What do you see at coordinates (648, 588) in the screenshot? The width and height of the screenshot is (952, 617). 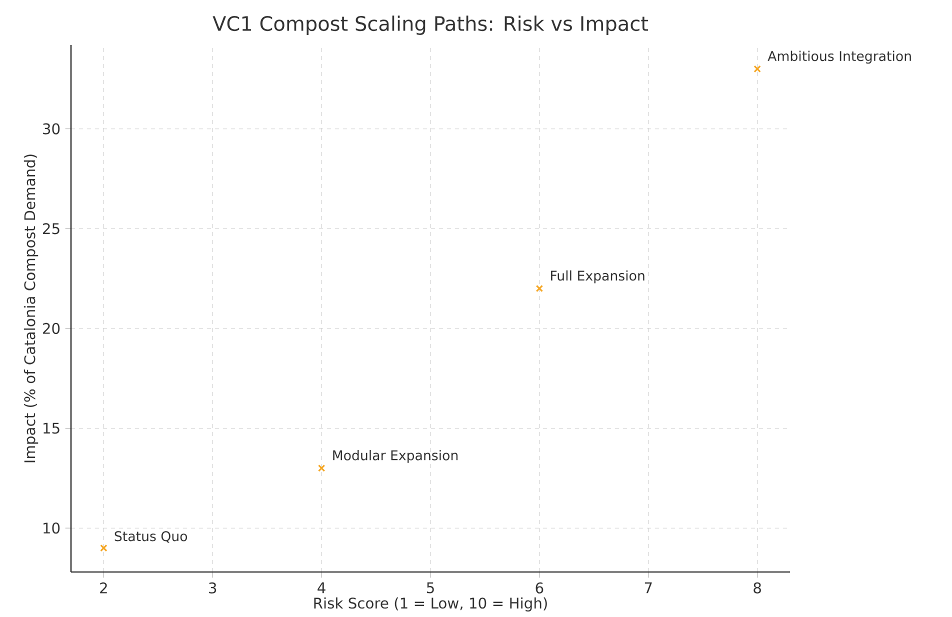 I see `x-tick-label: 7` at bounding box center [648, 588].